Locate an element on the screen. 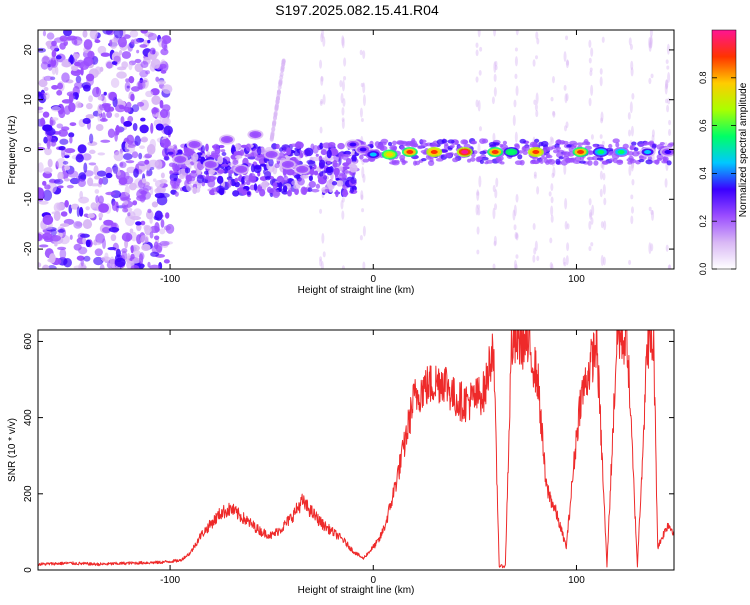  snr-x-label: Height of straight line (km) is located at coordinates (356, 590).